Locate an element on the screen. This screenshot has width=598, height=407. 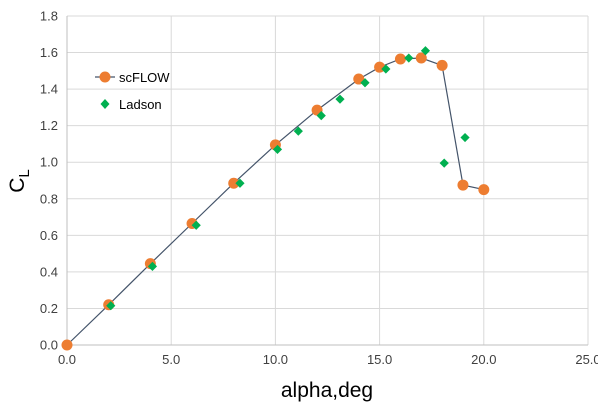
x-tick-label: 10.0 is located at coordinates (275, 359).